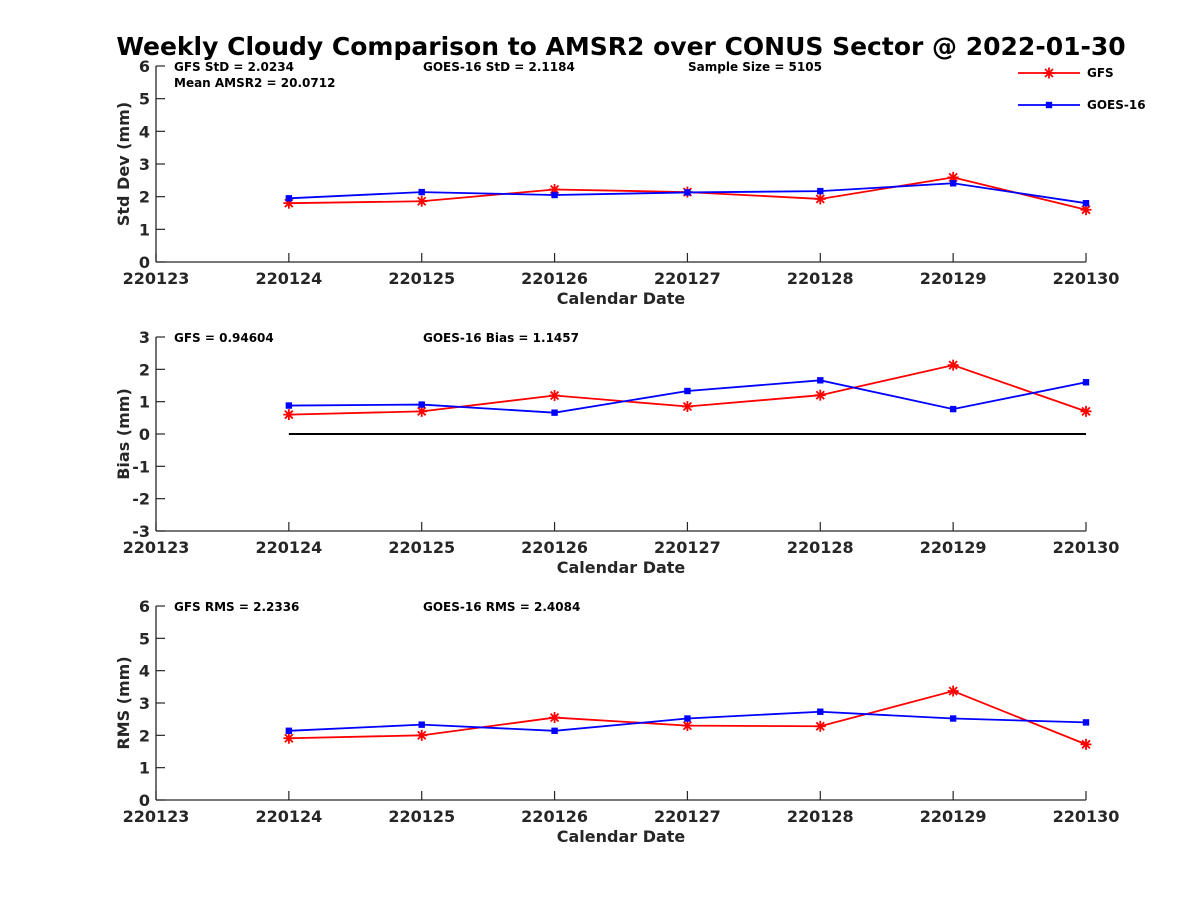  I want to click on y-tick-label: -1, so click(141, 466).